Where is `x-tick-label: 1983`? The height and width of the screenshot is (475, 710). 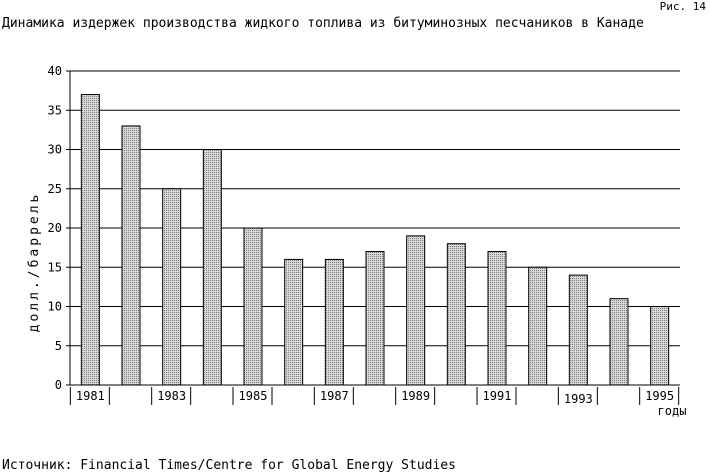
x-tick-label: 1983 is located at coordinates (171, 396).